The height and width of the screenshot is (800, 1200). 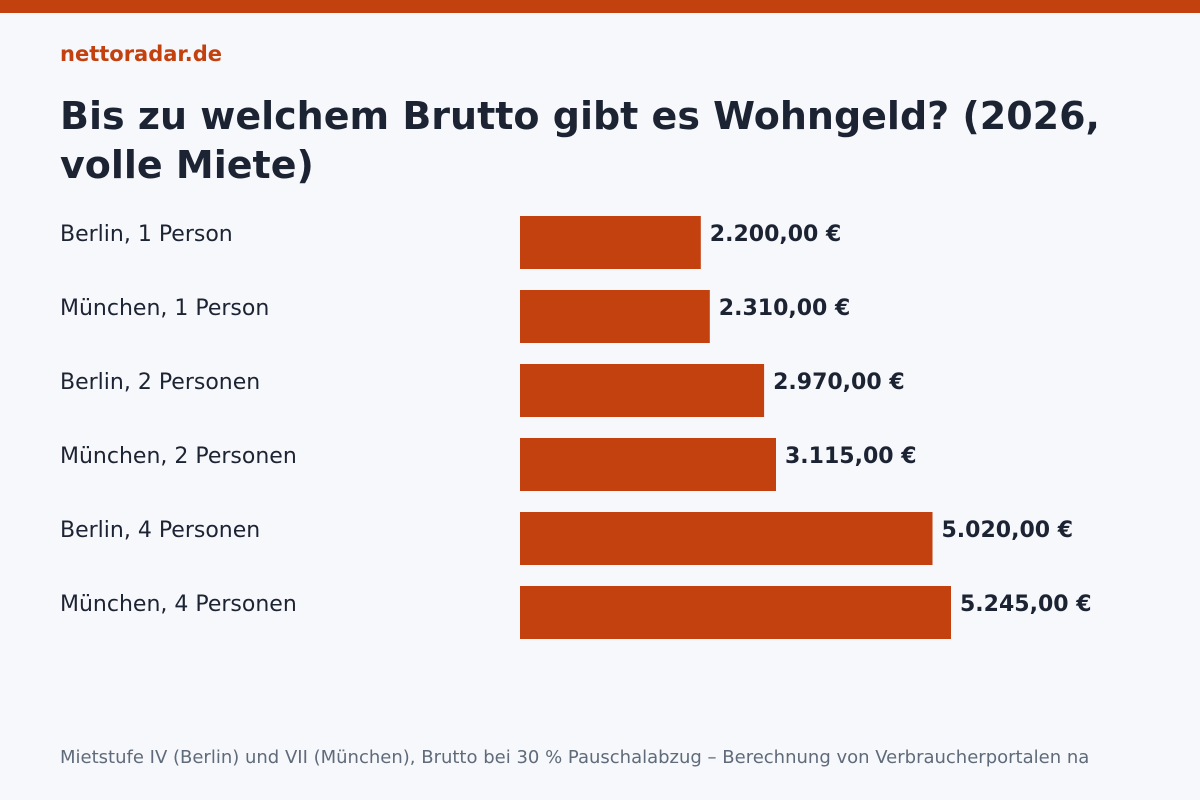 I want to click on category-label: München, 4 Personen, so click(x=178, y=604).